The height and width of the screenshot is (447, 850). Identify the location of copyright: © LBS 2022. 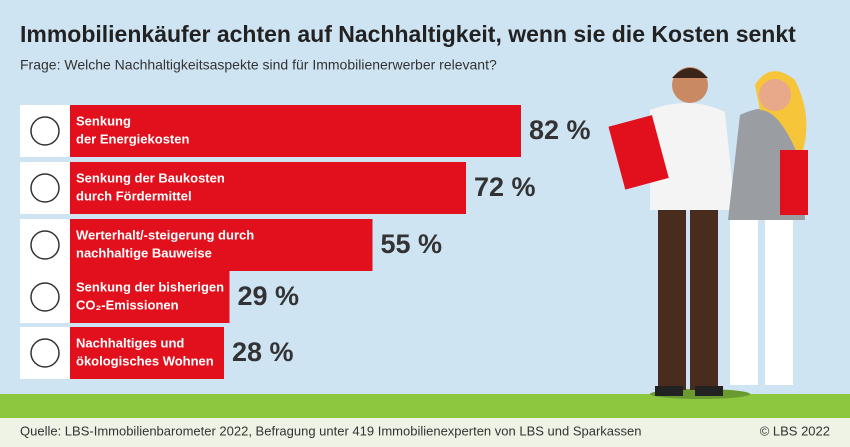
(795, 430).